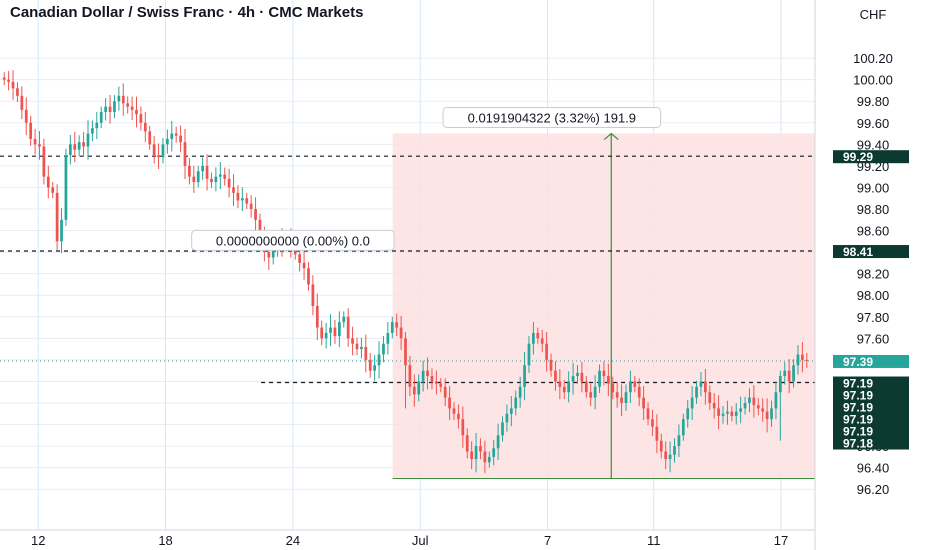 This screenshot has height=550, width=932. What do you see at coordinates (409, 540) in the screenshot?
I see `time-axis: 12 18 24 Jul 7 11 17` at bounding box center [409, 540].